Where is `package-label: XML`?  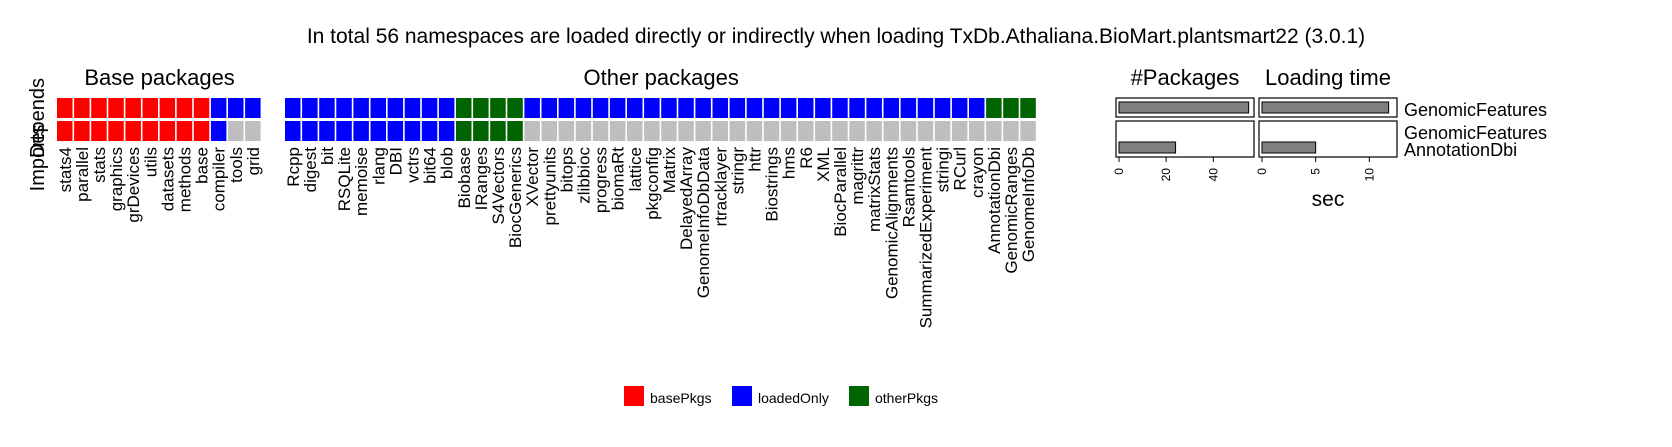 package-label: XML is located at coordinates (823, 164).